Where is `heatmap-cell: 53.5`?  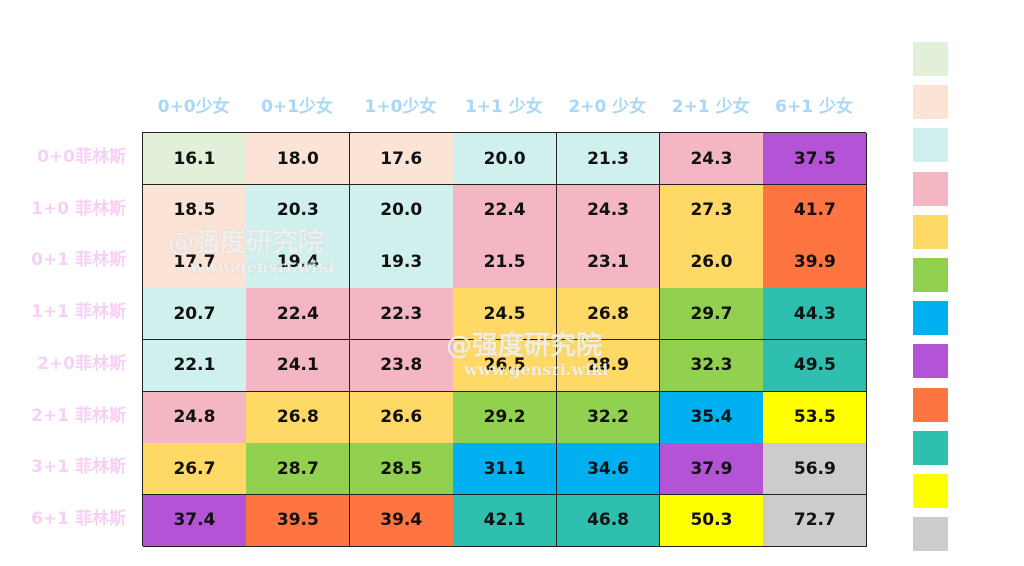 heatmap-cell: 53.5 is located at coordinates (815, 417).